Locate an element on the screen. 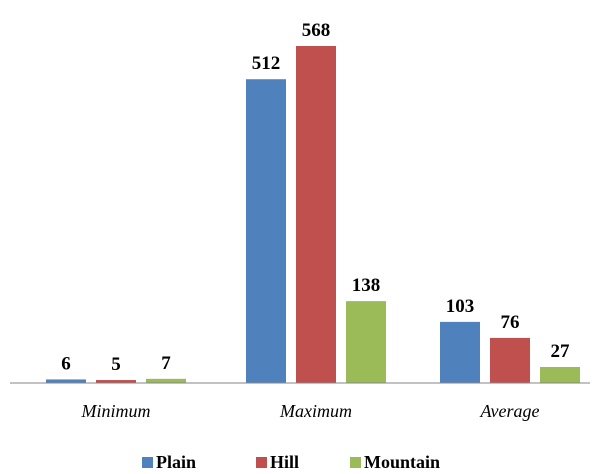  data-label-mountain-minimum: 7 is located at coordinates (166, 363).